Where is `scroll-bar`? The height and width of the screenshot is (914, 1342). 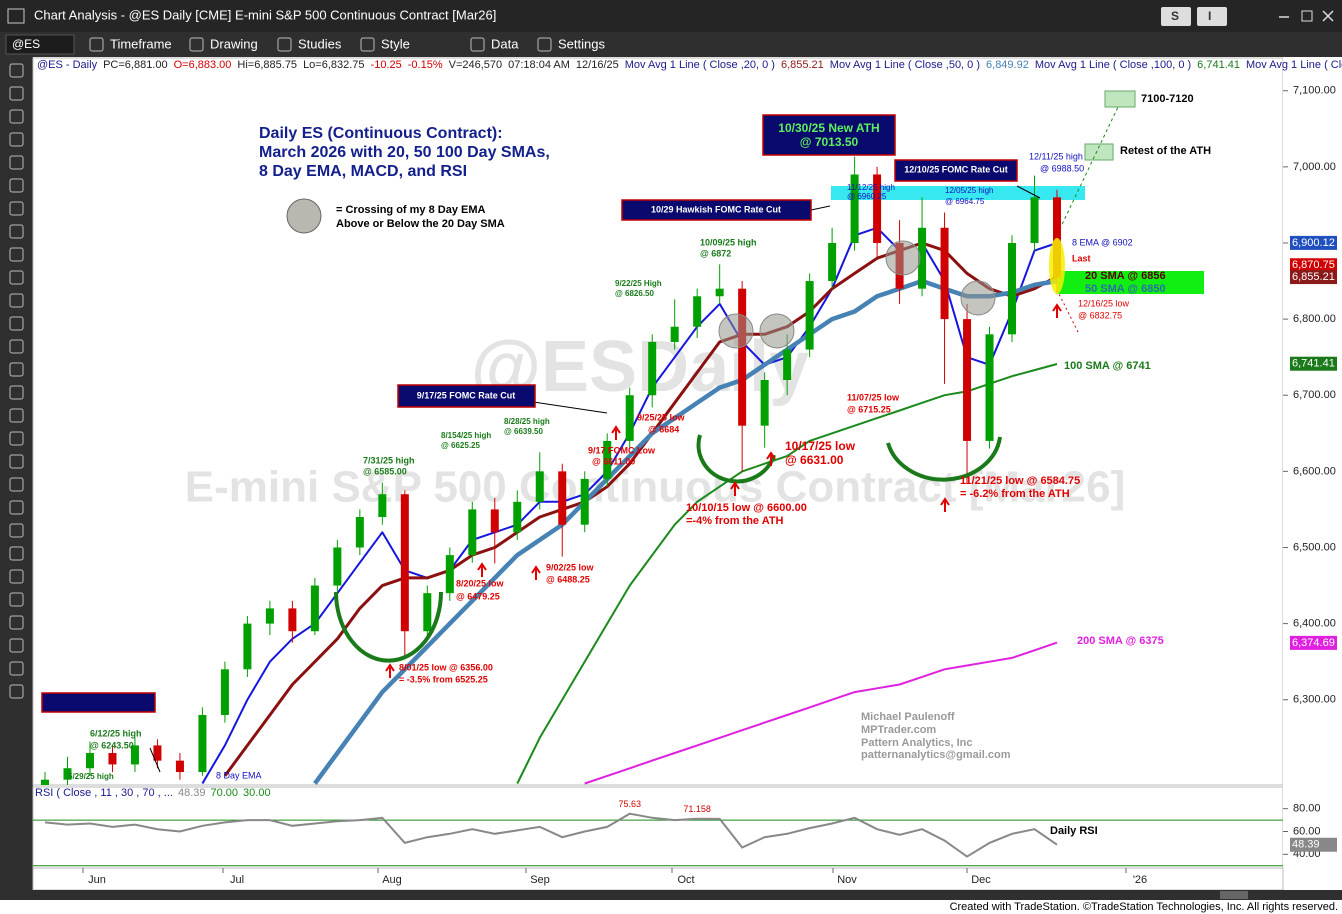
scroll-bar is located at coordinates (671, 895).